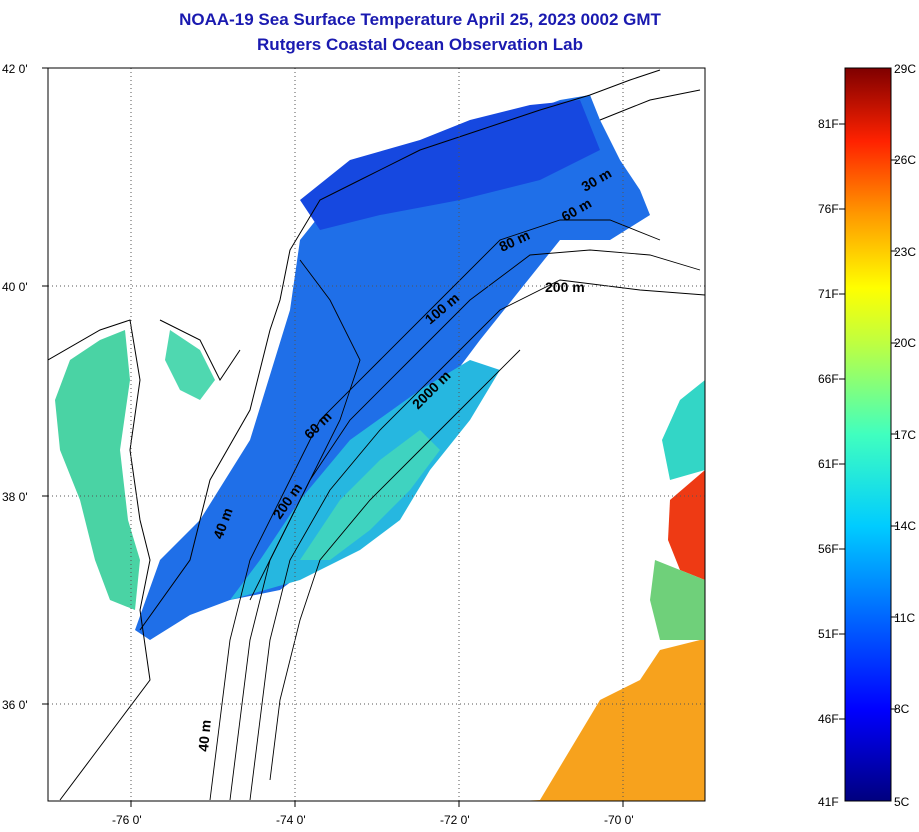  Describe the element at coordinates (828, 294) in the screenshot. I see `fahrenheit-label: 71F` at that location.